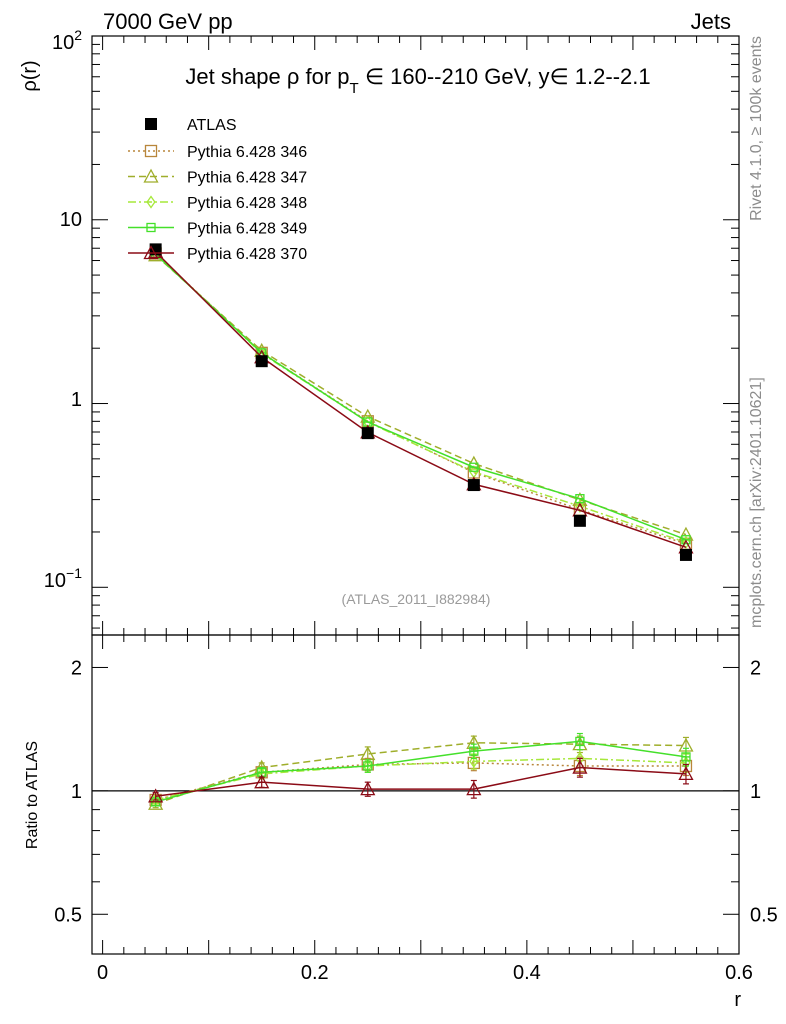 Image resolution: width=786 pixels, height=1024 pixels. I want to click on legend-label-atlas: ATLAS, so click(212, 125).